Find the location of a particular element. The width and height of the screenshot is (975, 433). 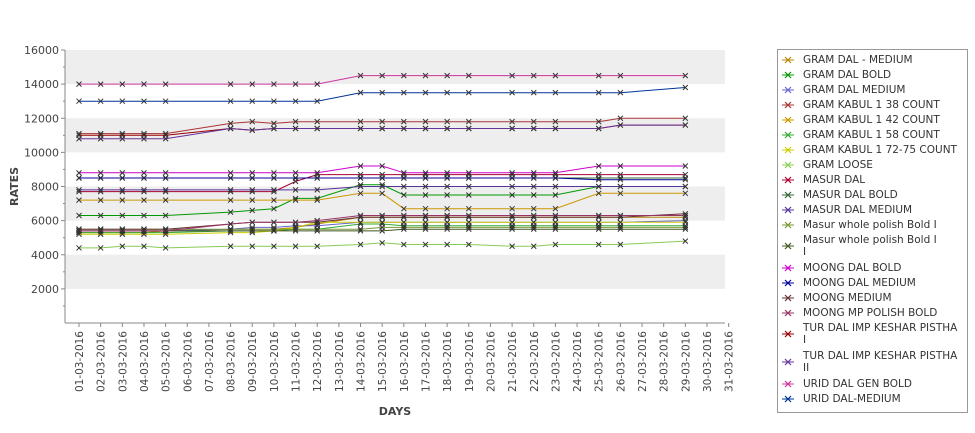

legend-item: MOONG MEDIUM is located at coordinates (872, 298).